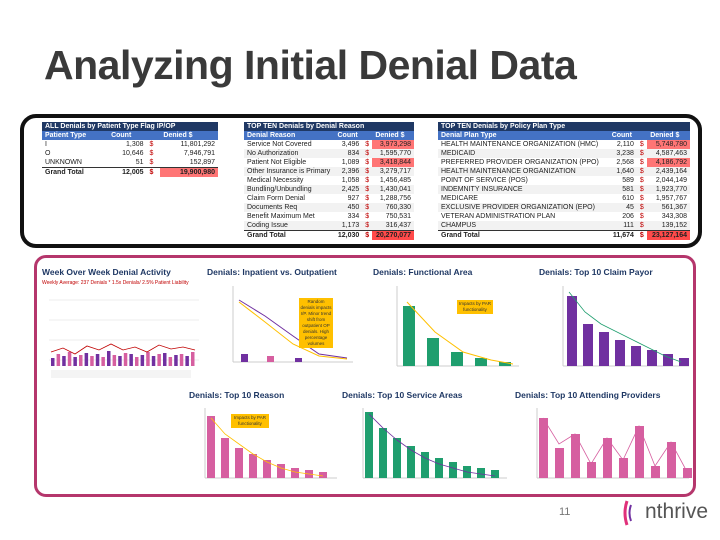 Image resolution: width=720 pixels, height=540 pixels. I want to click on cell: 111, so click(622, 226).